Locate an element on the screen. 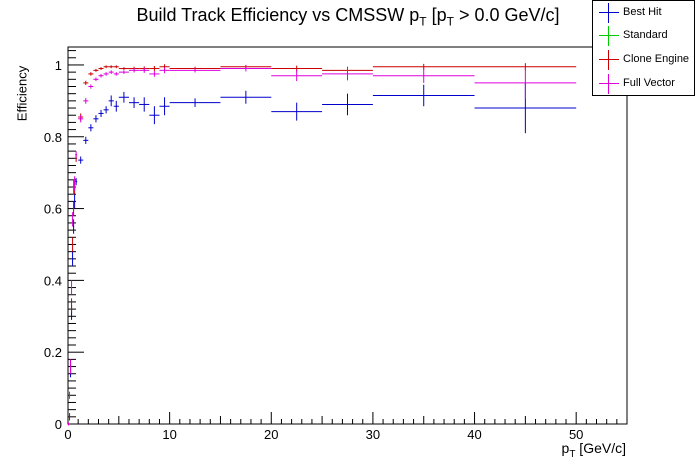  title-main: Build Track Efficiency vs CMSSW p is located at coordinates (278, 15).